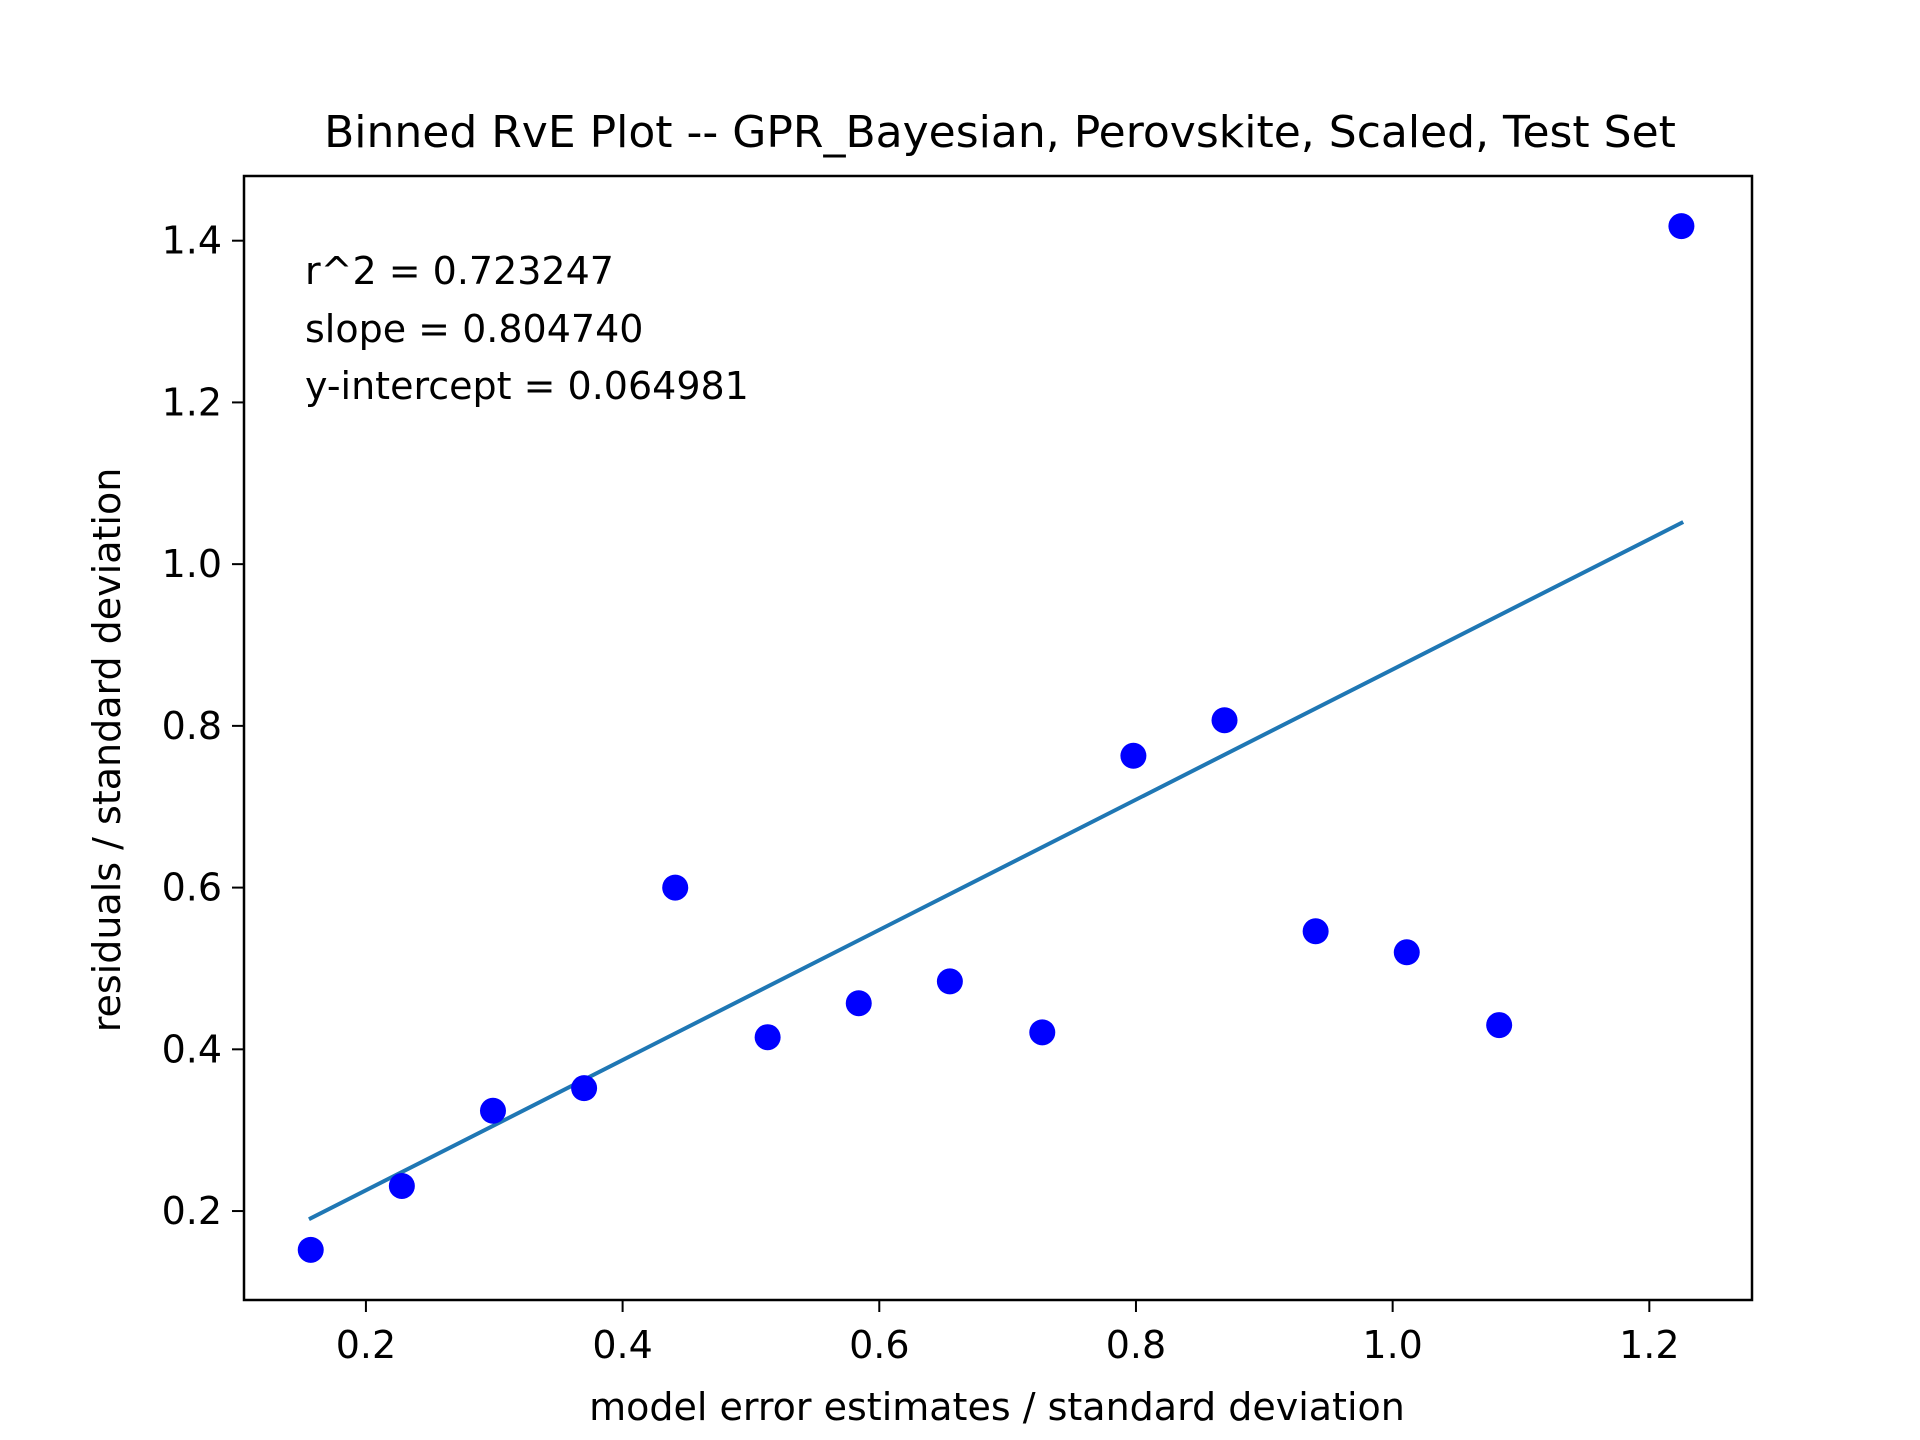 The width and height of the screenshot is (1920, 1440). What do you see at coordinates (192, 1049) in the screenshot?
I see `y-tick-label: 0.4` at bounding box center [192, 1049].